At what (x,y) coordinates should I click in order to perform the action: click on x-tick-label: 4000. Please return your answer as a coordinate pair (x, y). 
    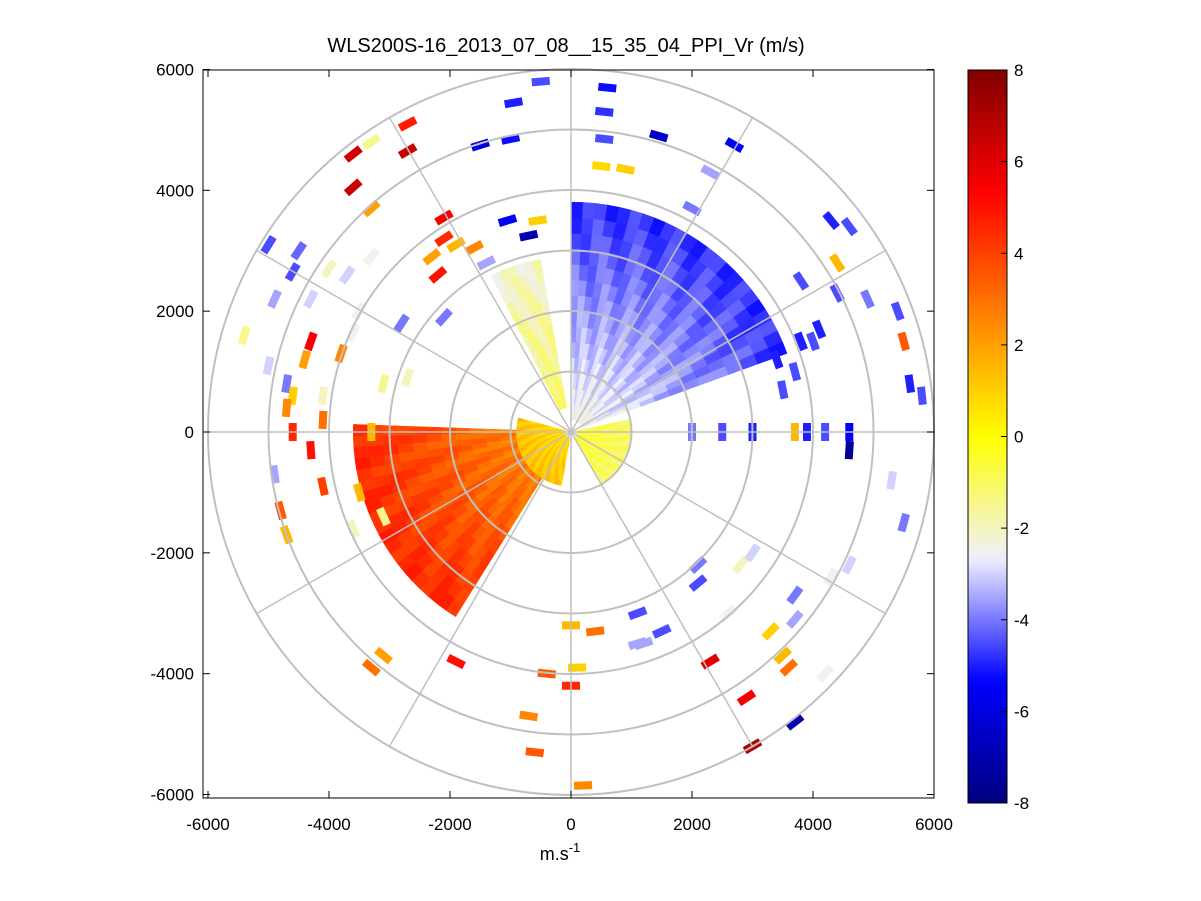
    Looking at the image, I should click on (813, 824).